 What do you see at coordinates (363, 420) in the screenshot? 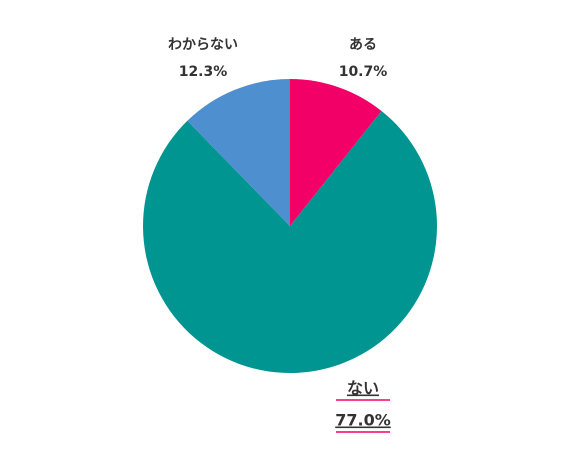
I see `value-label: 77.0%` at bounding box center [363, 420].